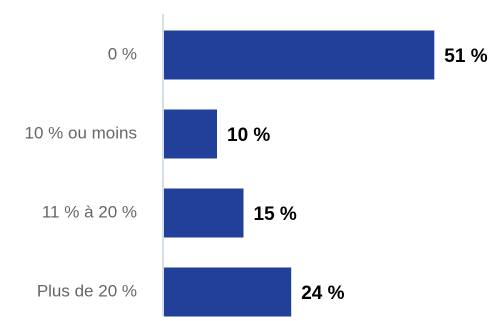 The height and width of the screenshot is (321, 495). I want to click on value-label-10-ou-moins: 10 %, so click(248, 135).